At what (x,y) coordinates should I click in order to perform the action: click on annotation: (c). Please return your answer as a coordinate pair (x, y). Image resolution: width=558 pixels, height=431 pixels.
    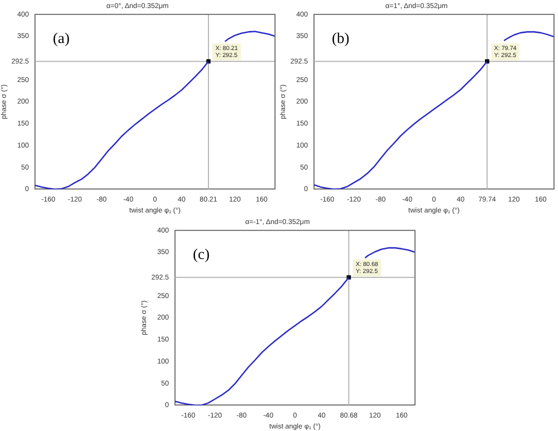
    Looking at the image, I should click on (201, 254).